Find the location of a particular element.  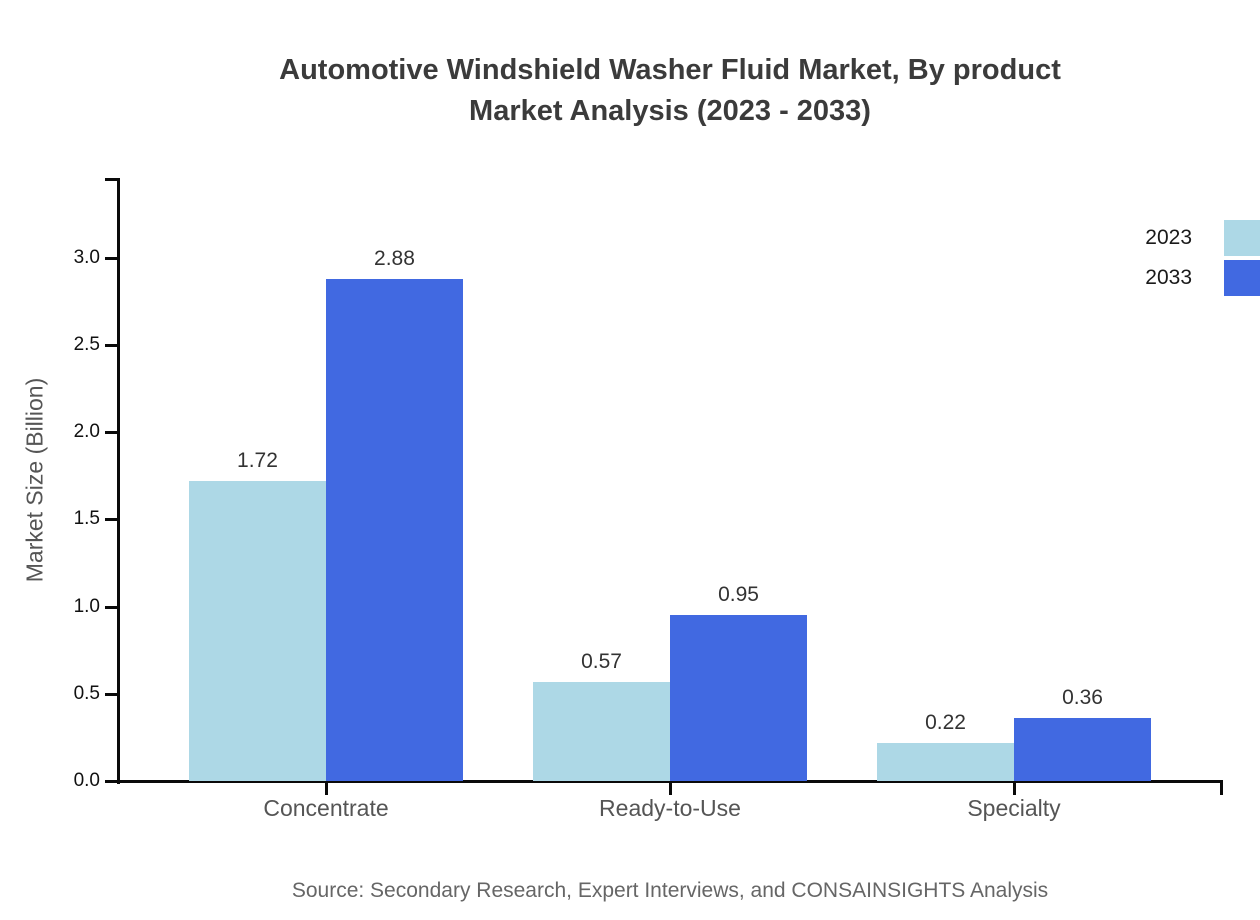

bar-value-label: 0.36 is located at coordinates (1082, 698).